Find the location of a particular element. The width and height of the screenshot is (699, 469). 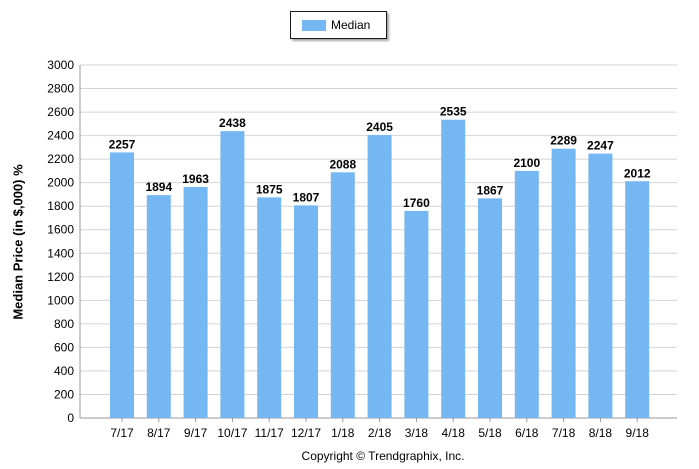

data-label: 1894 is located at coordinates (158, 187).